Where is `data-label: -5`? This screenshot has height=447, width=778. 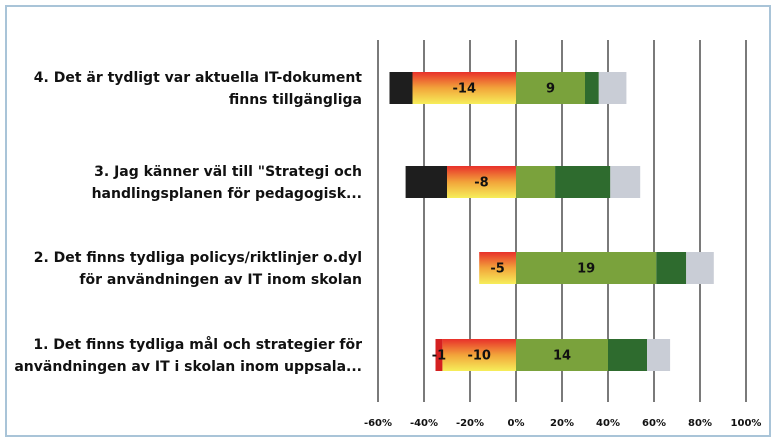 data-label: -5 is located at coordinates (497, 269).